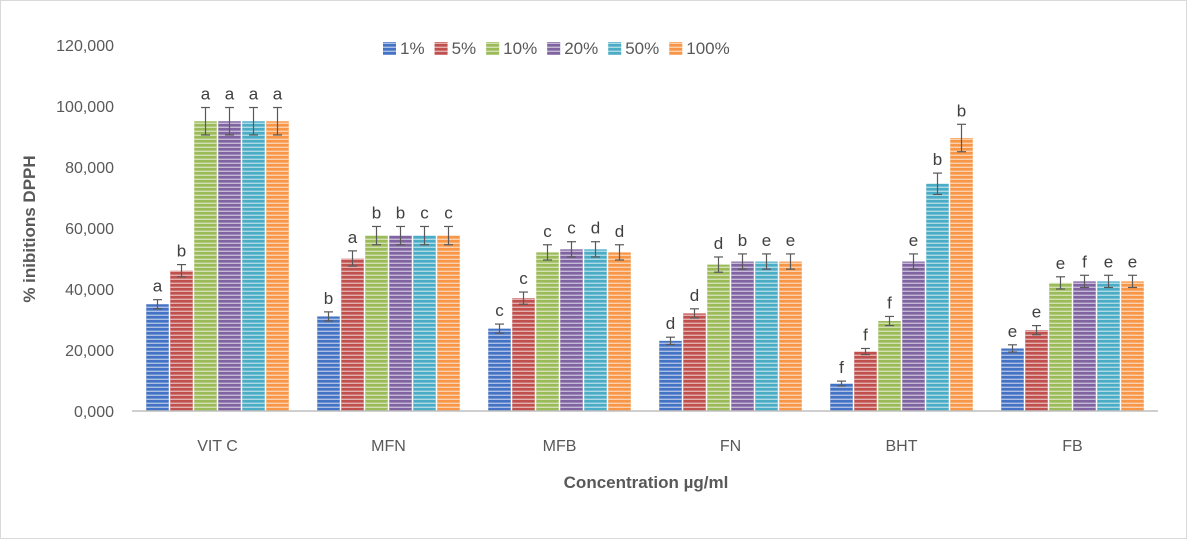 Image resolution: width=1187 pixels, height=544 pixels. I want to click on legend-label: 20%, so click(581, 48).